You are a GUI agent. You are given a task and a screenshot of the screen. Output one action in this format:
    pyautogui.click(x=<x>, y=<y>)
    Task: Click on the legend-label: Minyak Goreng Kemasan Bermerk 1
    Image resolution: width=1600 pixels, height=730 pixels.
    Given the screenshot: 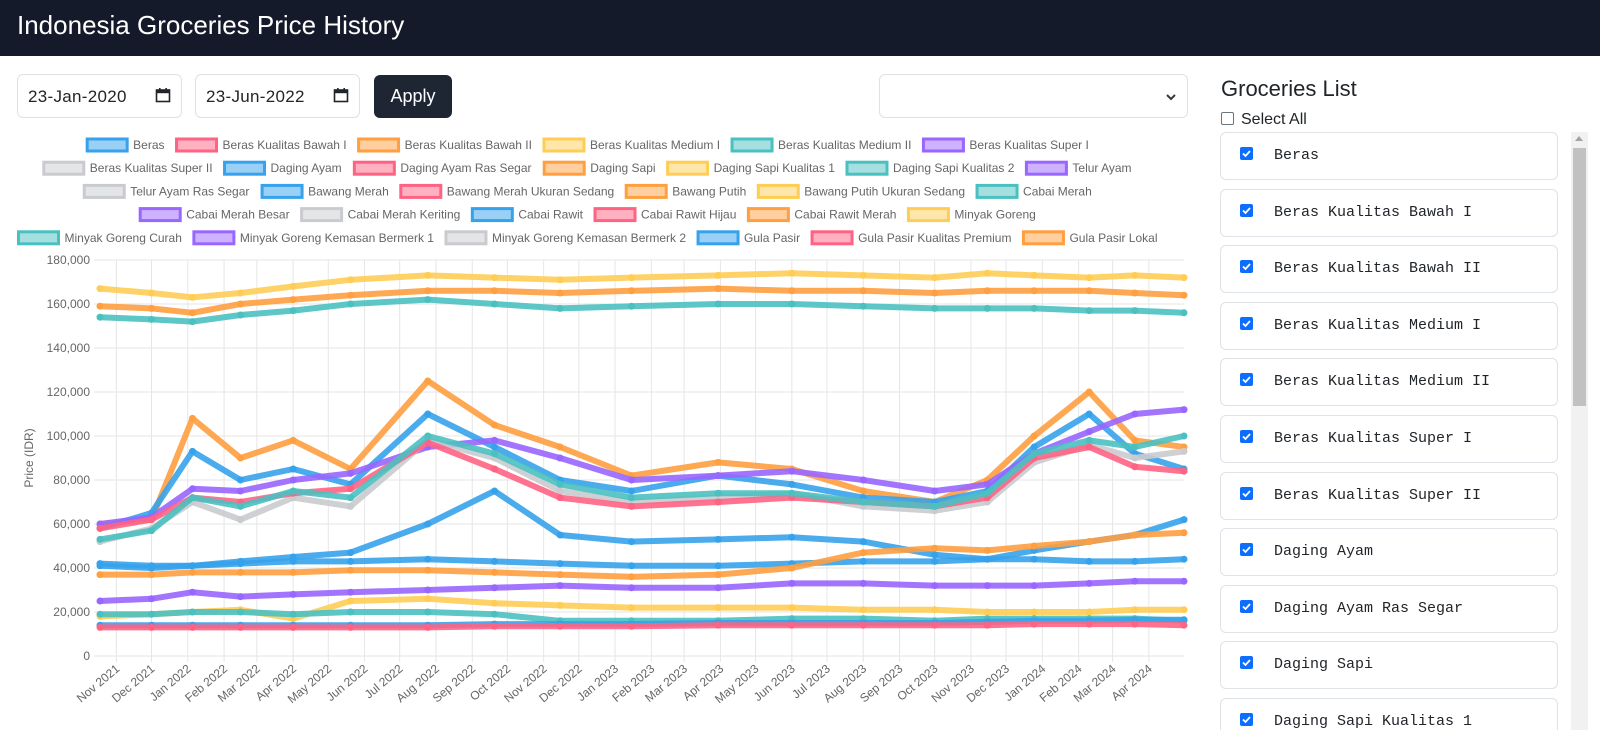 What is the action you would take?
    pyautogui.click(x=337, y=238)
    